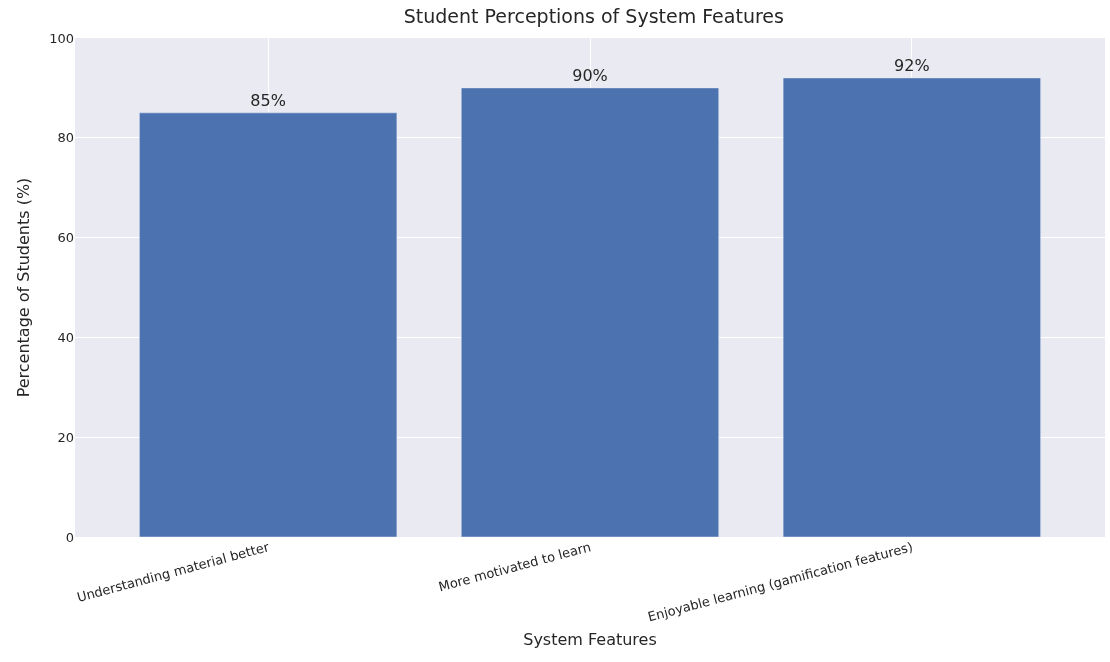 Image resolution: width=1110 pixels, height=662 pixels. Describe the element at coordinates (24, 287) in the screenshot. I see `y-axis-title: Percentage of Students (%)` at that location.